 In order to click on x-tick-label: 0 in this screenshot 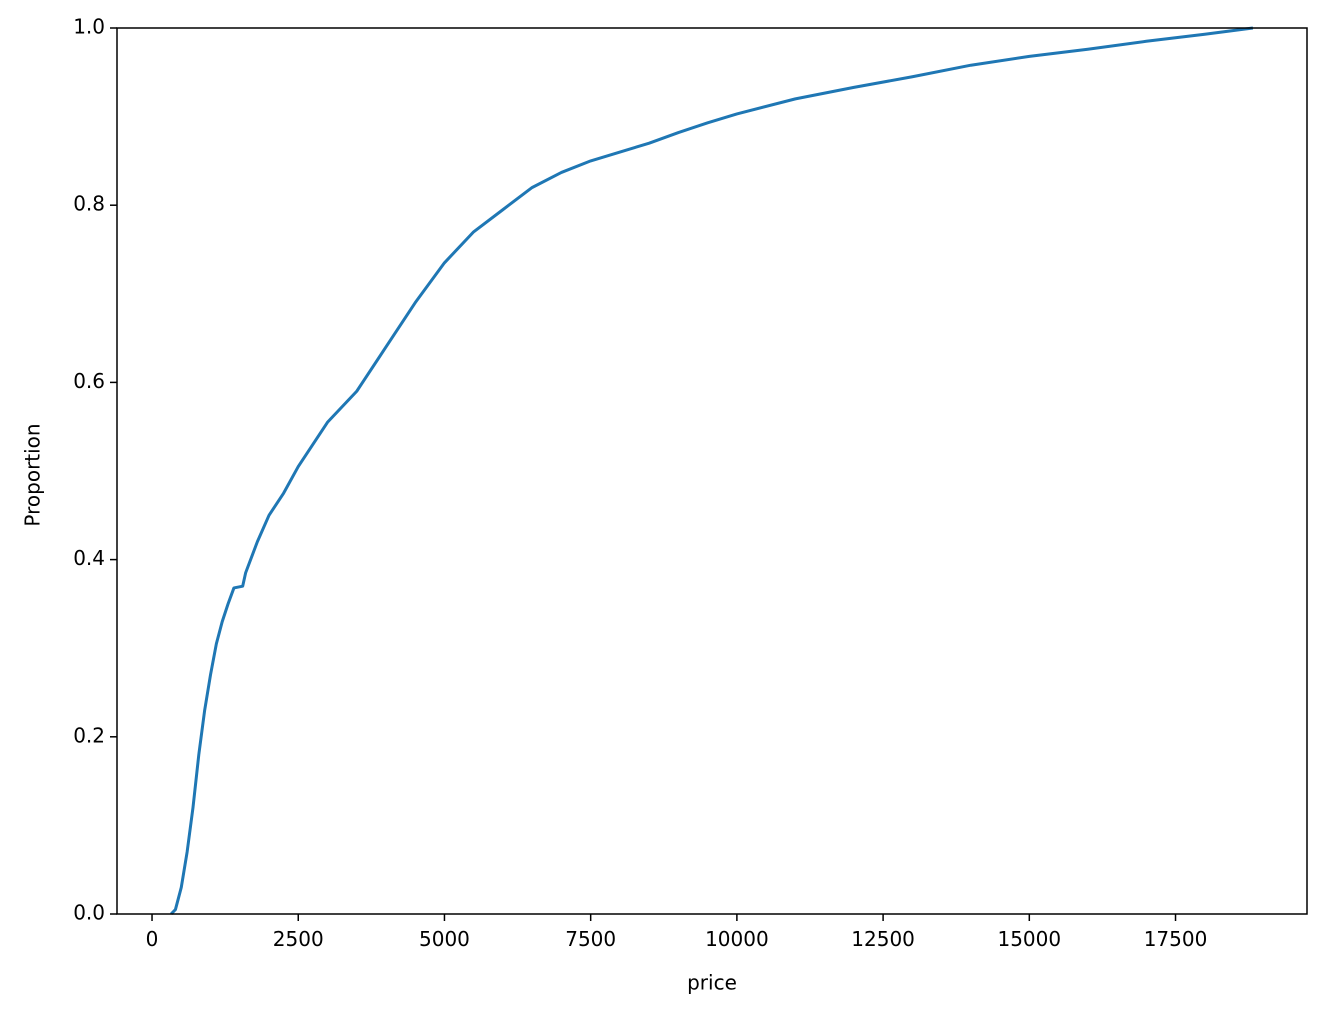, I will do `click(152, 939)`.